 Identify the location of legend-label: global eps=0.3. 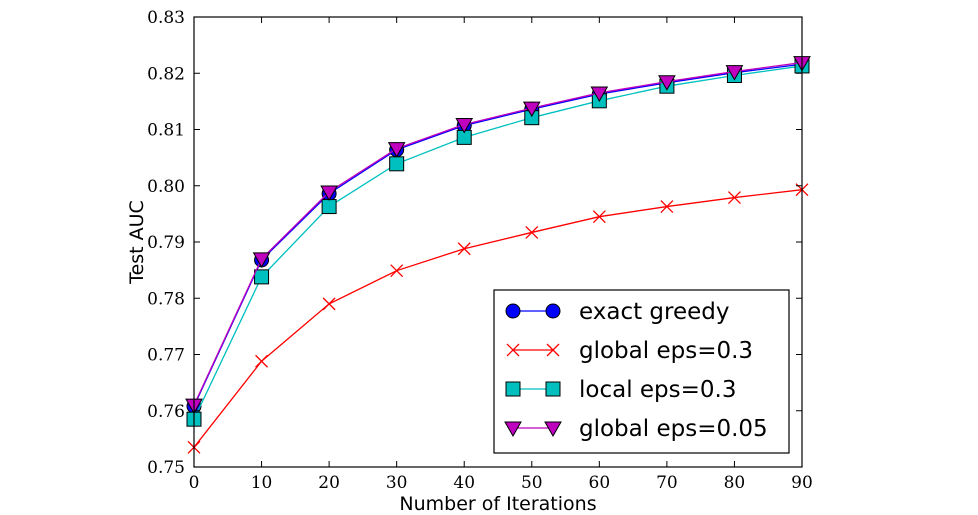
(666, 351).